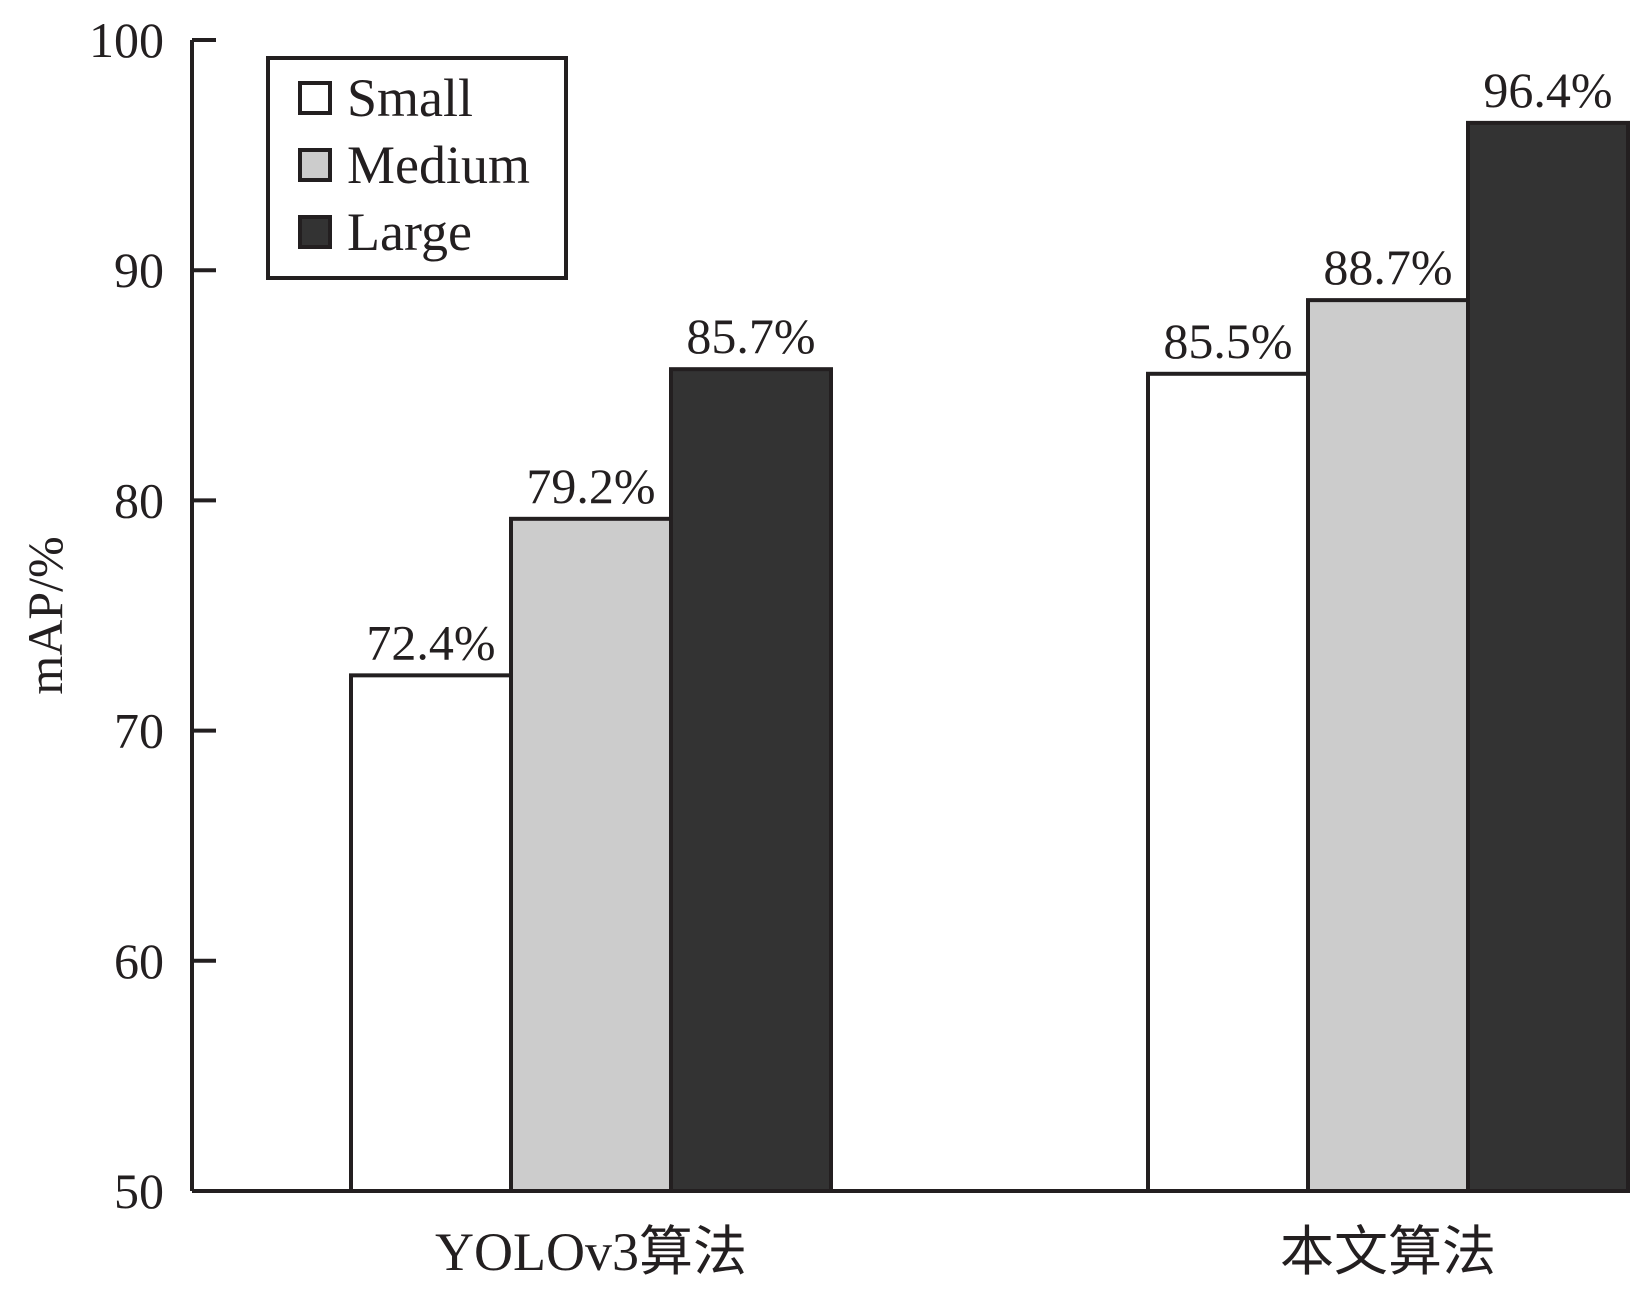 The image size is (1633, 1291). I want to click on y-axis-title: mAP/%, so click(45, 615).